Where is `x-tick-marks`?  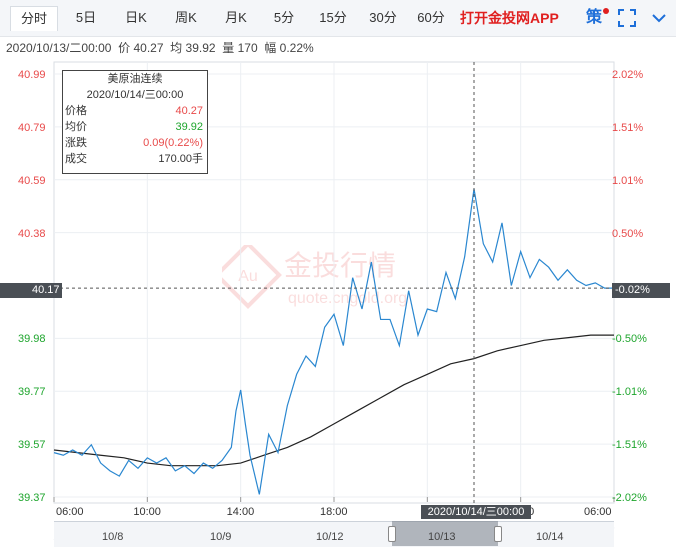 x-tick-marks is located at coordinates (334, 499).